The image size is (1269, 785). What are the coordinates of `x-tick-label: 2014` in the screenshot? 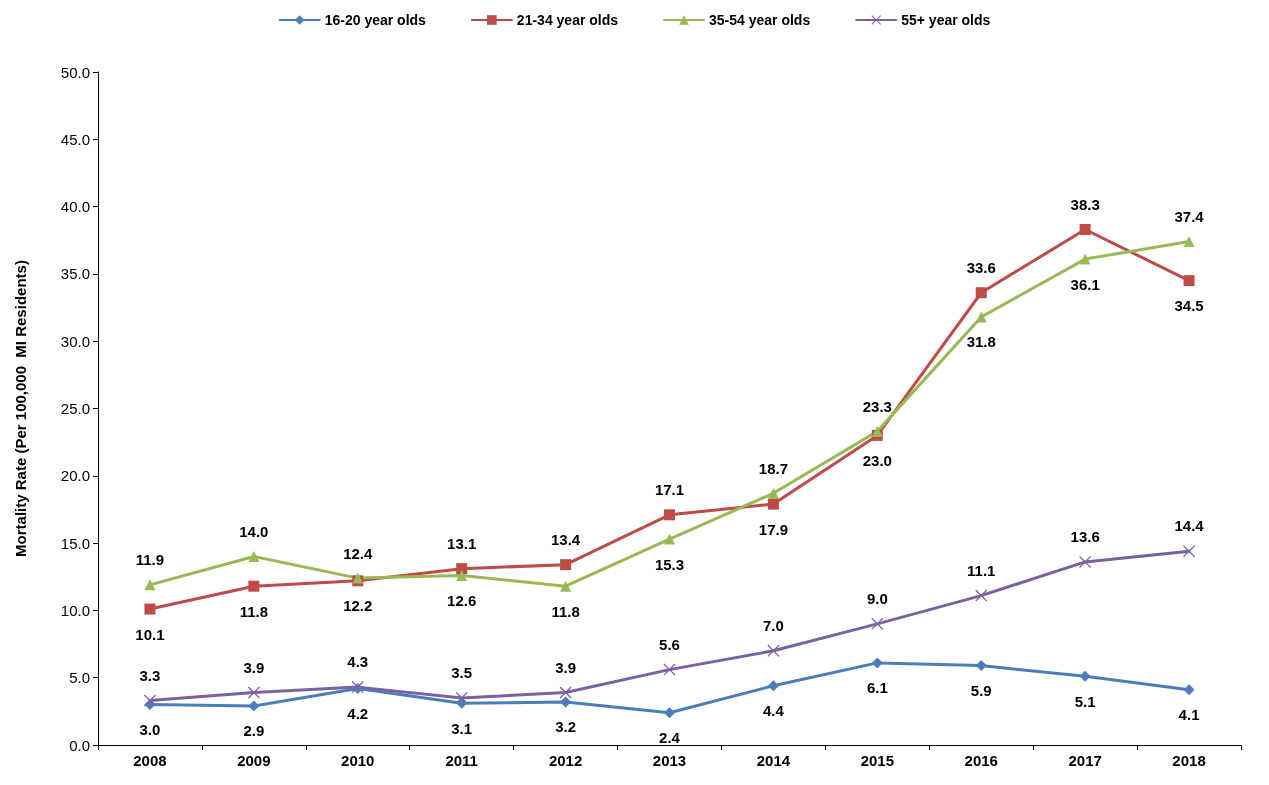 It's located at (773, 760).